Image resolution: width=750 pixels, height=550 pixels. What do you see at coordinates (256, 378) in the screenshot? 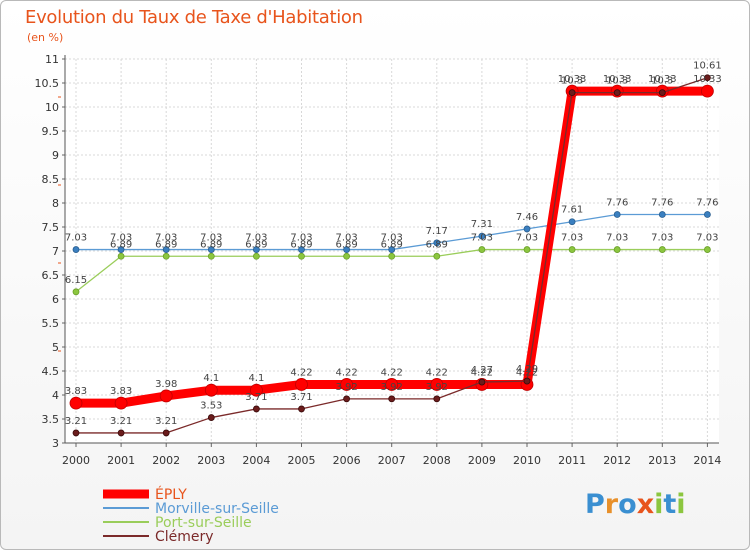
I see `data-label: 4.1` at bounding box center [256, 378].